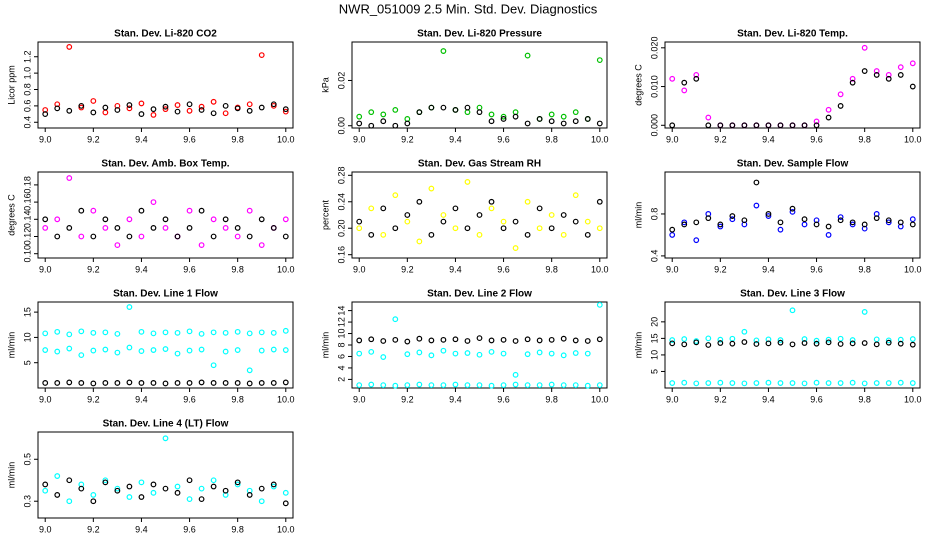 Image resolution: width=936 pixels, height=540 pixels. Describe the element at coordinates (479, 164) in the screenshot. I see `panel-title: Stan. Dev. Gas Stream RH` at that location.